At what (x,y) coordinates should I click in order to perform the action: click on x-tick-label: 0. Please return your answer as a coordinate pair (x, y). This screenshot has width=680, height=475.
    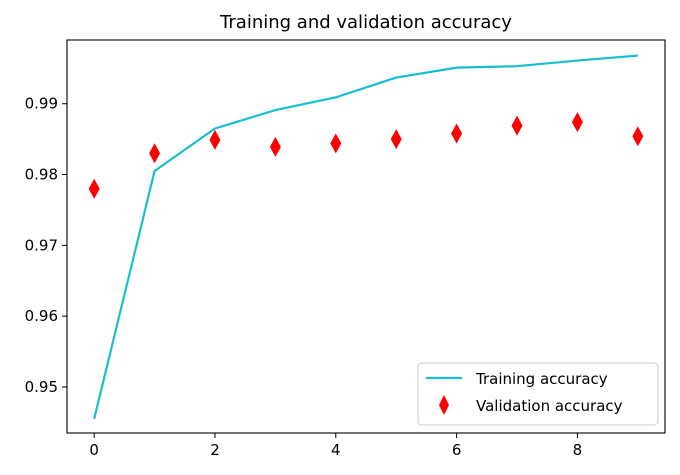
    Looking at the image, I should click on (94, 450).